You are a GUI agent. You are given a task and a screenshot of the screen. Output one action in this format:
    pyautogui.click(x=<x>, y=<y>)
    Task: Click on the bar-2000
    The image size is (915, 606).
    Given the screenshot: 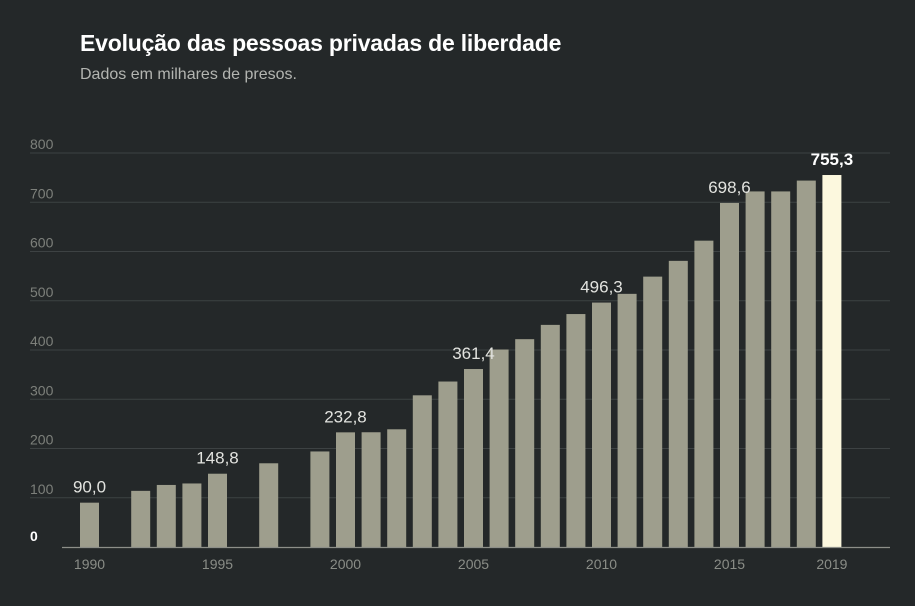 What is the action you would take?
    pyautogui.click(x=345, y=489)
    